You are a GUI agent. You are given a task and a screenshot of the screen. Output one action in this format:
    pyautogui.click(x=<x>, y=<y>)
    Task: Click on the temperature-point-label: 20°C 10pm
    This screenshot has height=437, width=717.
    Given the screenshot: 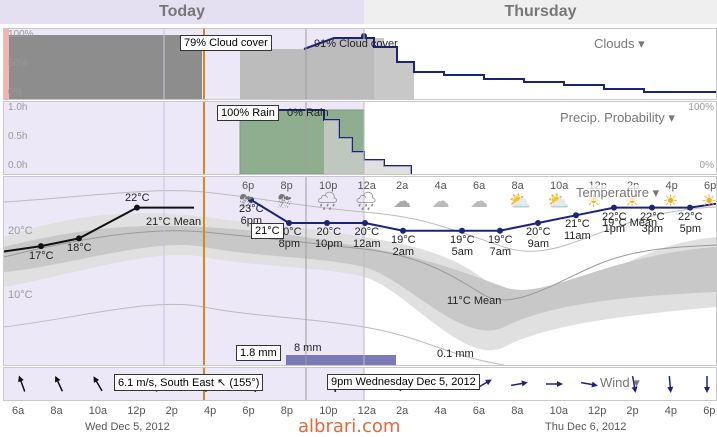 What is the action you would take?
    pyautogui.click(x=329, y=238)
    